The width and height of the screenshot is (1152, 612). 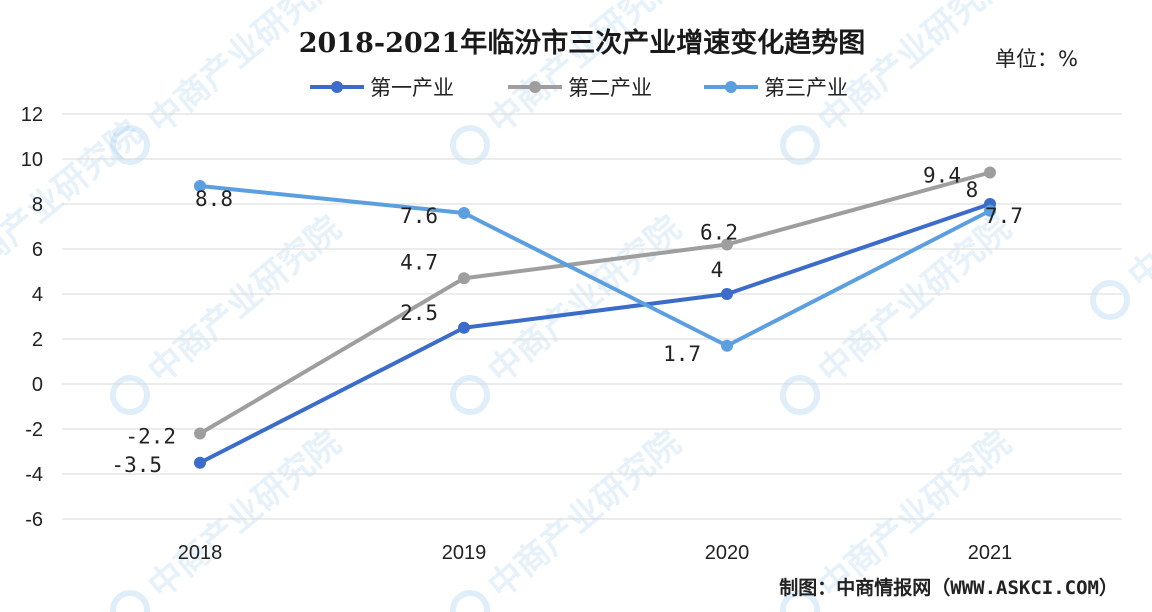 I want to click on y-tick-label: 0, so click(x=37, y=385).